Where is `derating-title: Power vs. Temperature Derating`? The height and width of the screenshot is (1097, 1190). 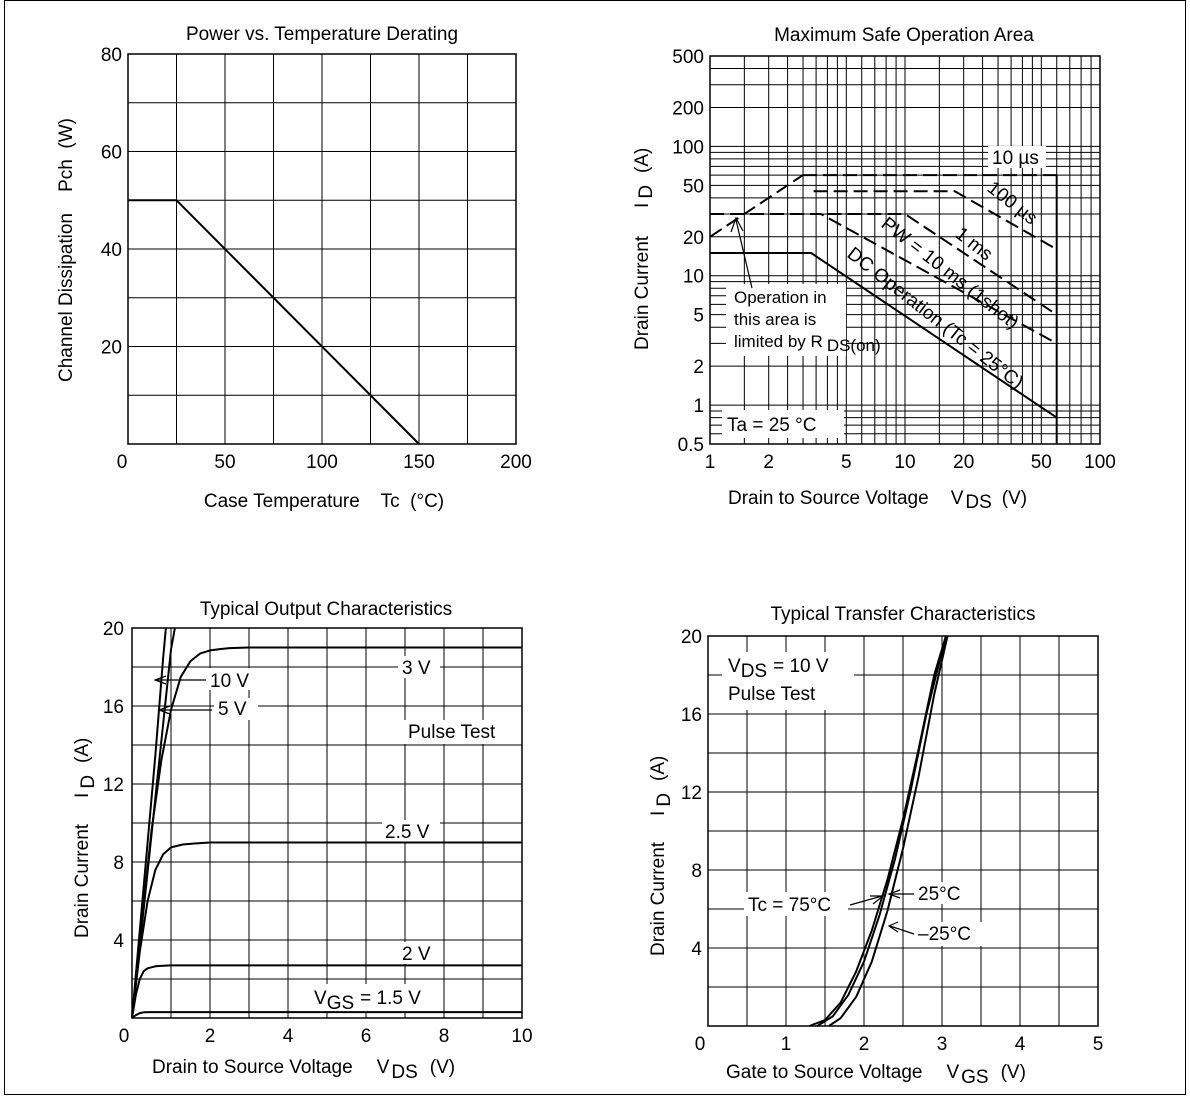
derating-title: Power vs. Temperature Derating is located at coordinates (322, 34).